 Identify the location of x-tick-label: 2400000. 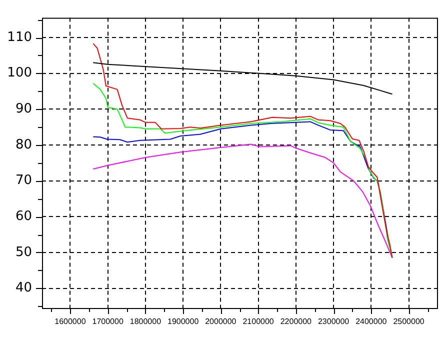
(372, 321).